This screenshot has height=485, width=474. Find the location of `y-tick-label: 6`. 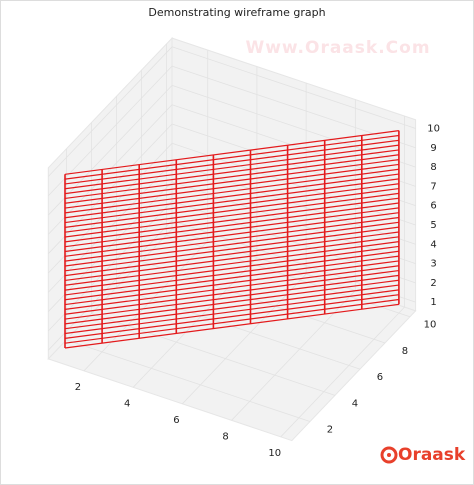

y-tick-label: 6 is located at coordinates (380, 377).